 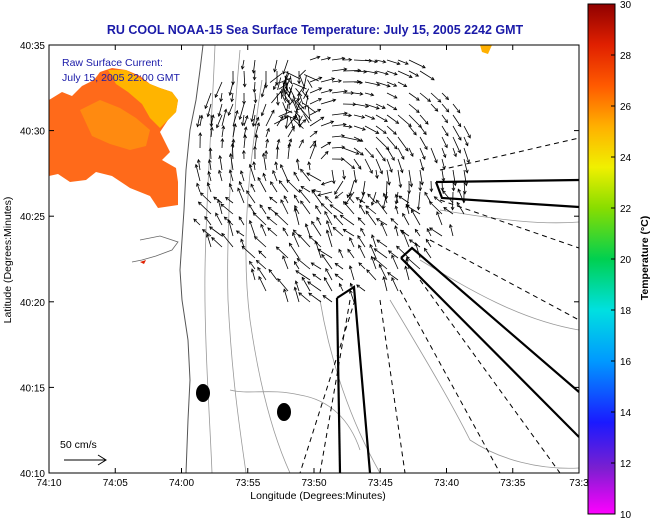 I want to click on colorbar-ticks: 30 28 26 24 22 20 18 16 14 12 10, so click(x=621, y=259).